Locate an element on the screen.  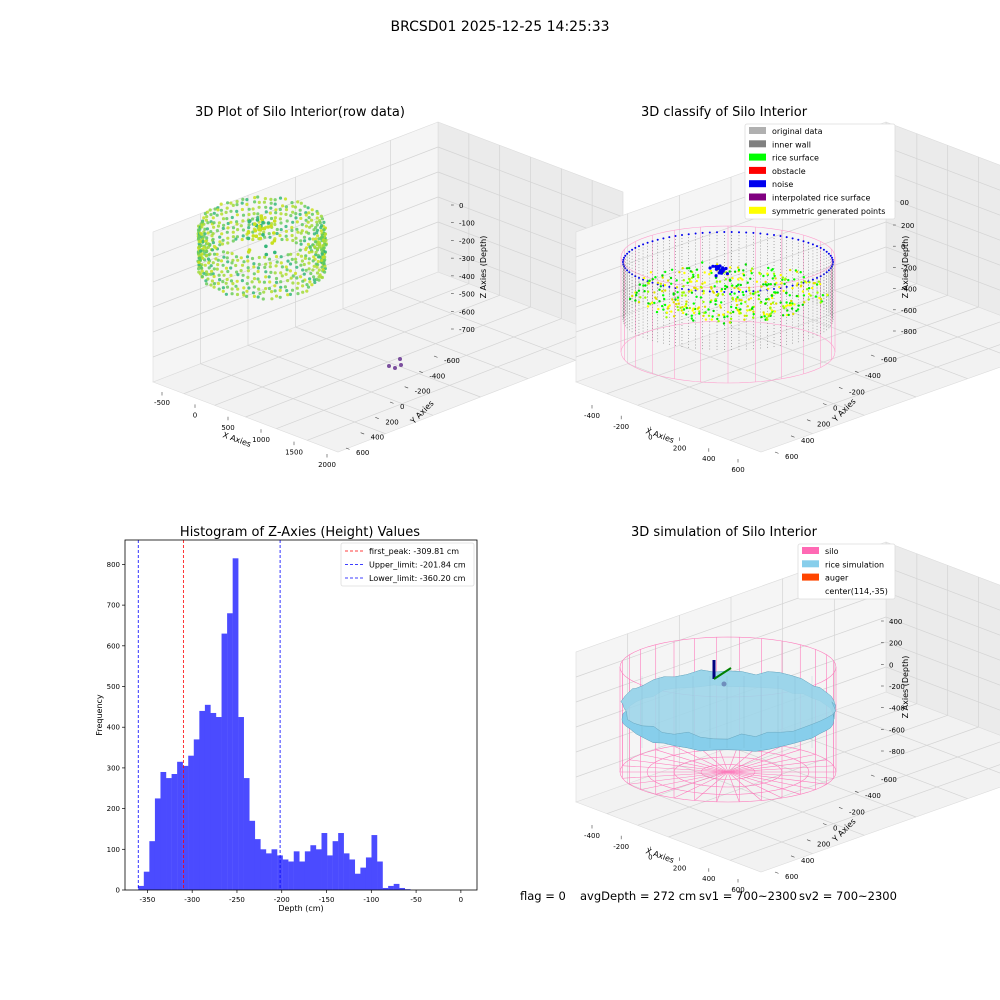
legend-label: auger is located at coordinates (837, 578).